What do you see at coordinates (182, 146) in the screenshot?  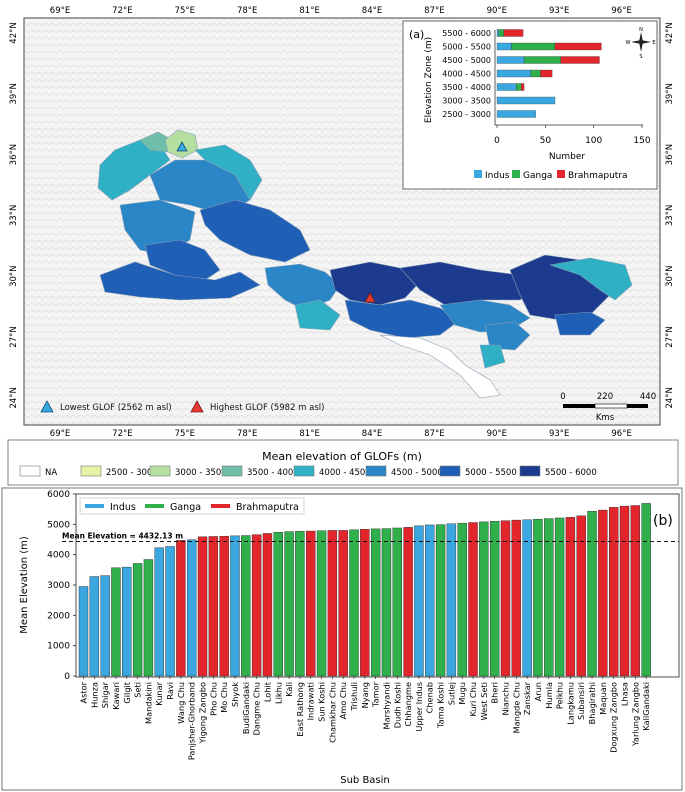 I see `lowest-glof-marker` at bounding box center [182, 146].